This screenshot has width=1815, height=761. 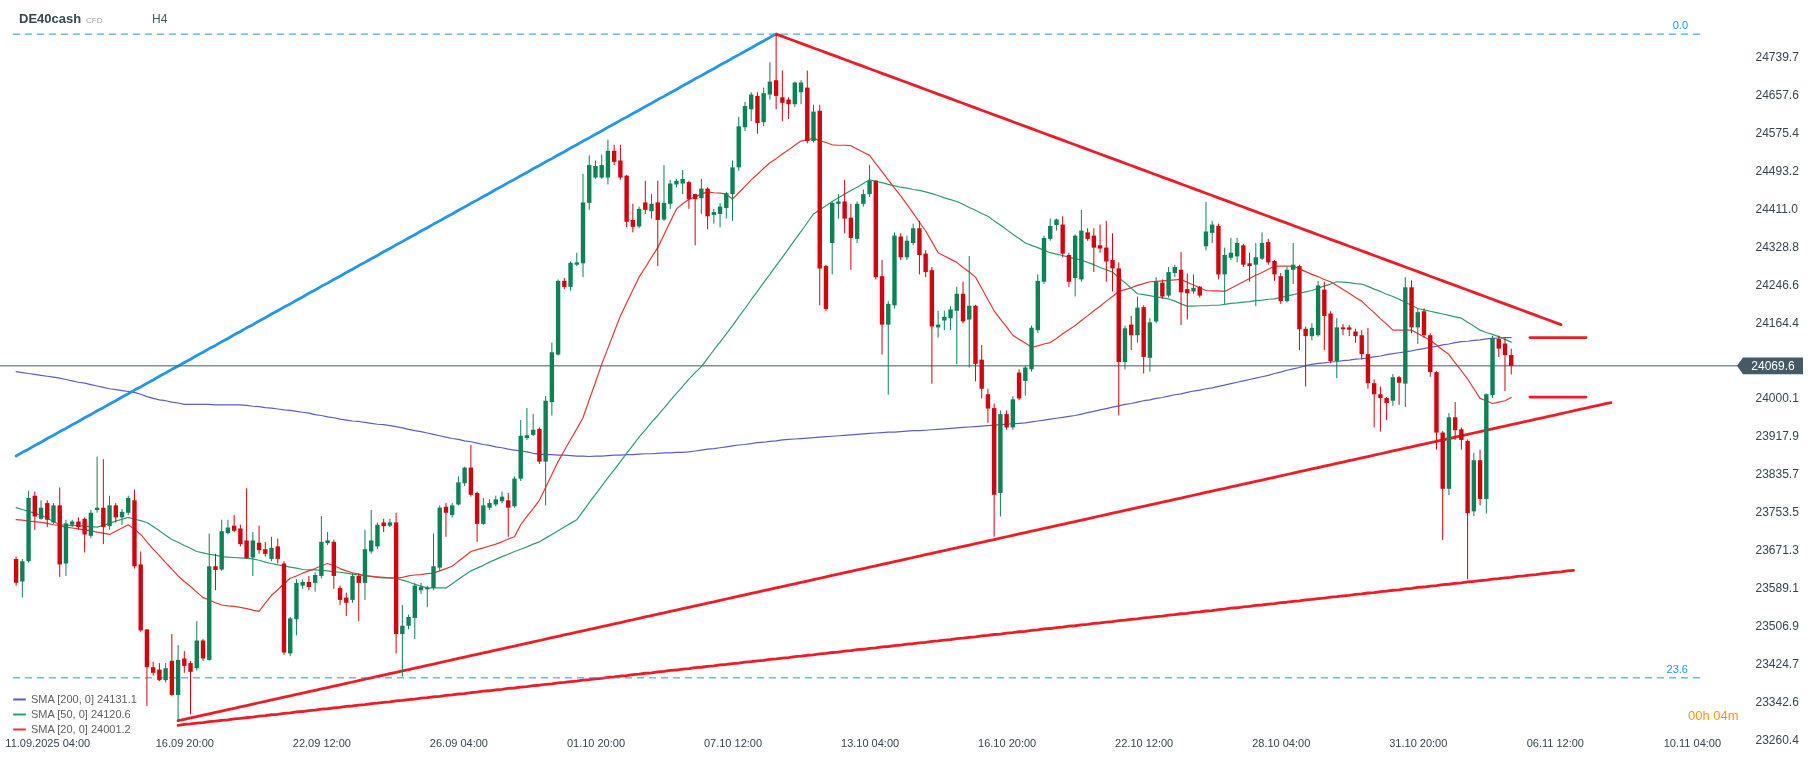 I want to click on y-tick-label: 23506.9, so click(x=1777, y=625).